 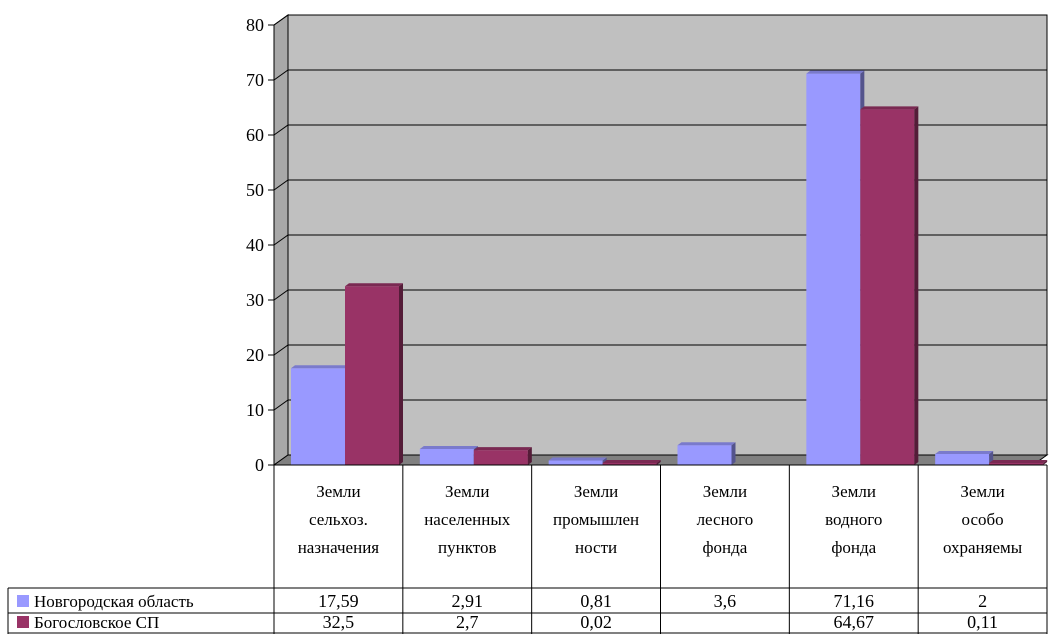 What do you see at coordinates (467, 547) in the screenshot?
I see `x-category-label-line: пунктов` at bounding box center [467, 547].